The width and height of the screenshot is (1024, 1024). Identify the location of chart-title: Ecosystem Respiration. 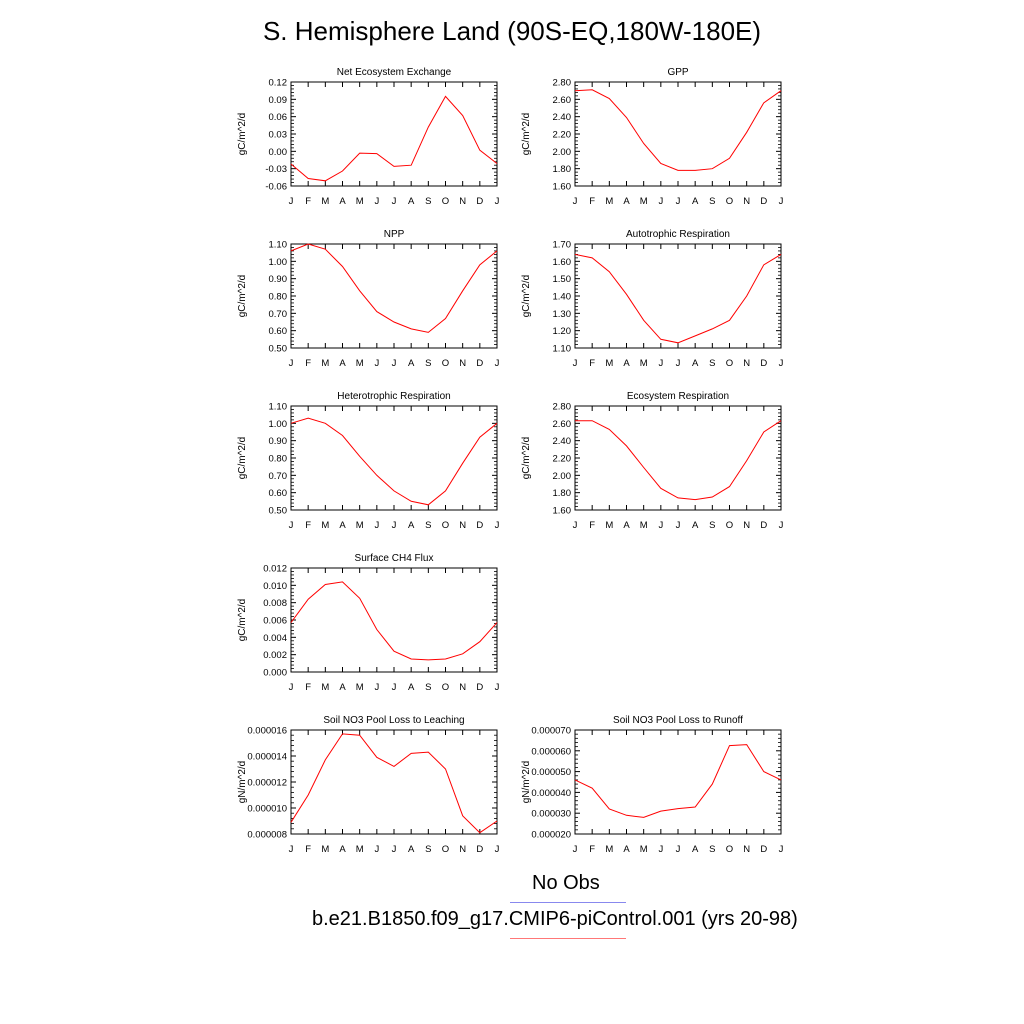
(678, 396).